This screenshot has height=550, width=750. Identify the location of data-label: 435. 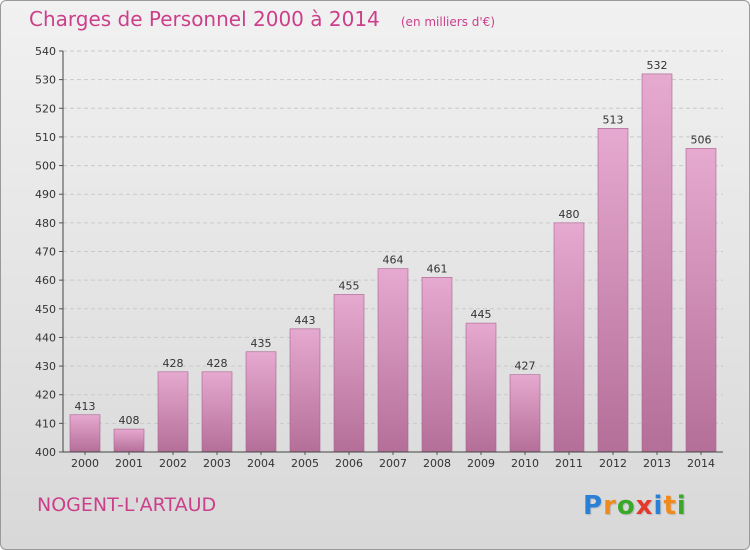
(261, 343).